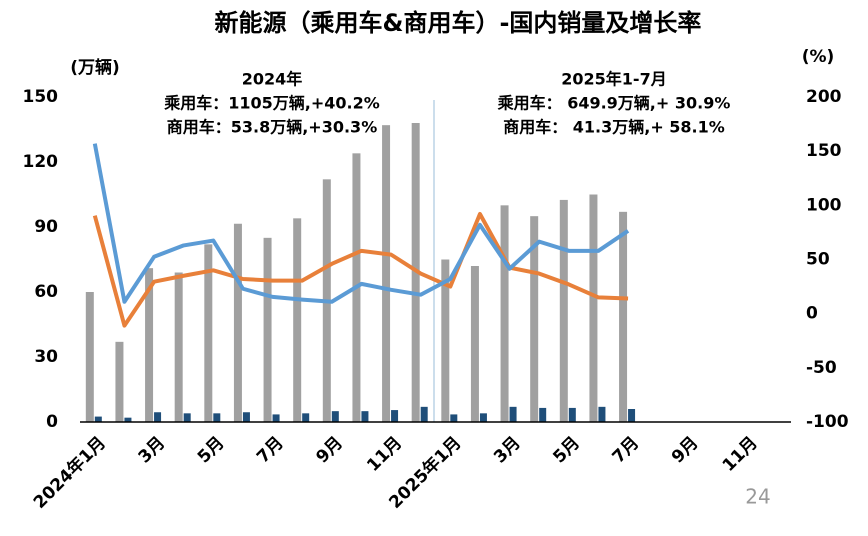 Image resolution: width=868 pixels, height=536 pixels. I want to click on annotation: 商用车： 41.3万辆,+ 58.1%, so click(614, 127).